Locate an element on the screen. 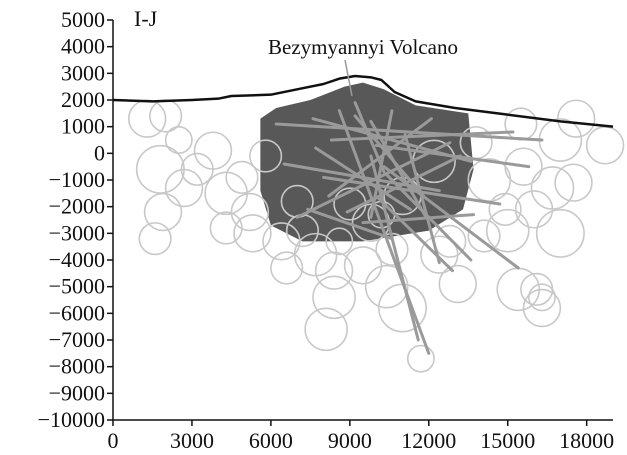  topography-line is located at coordinates (363, 101).